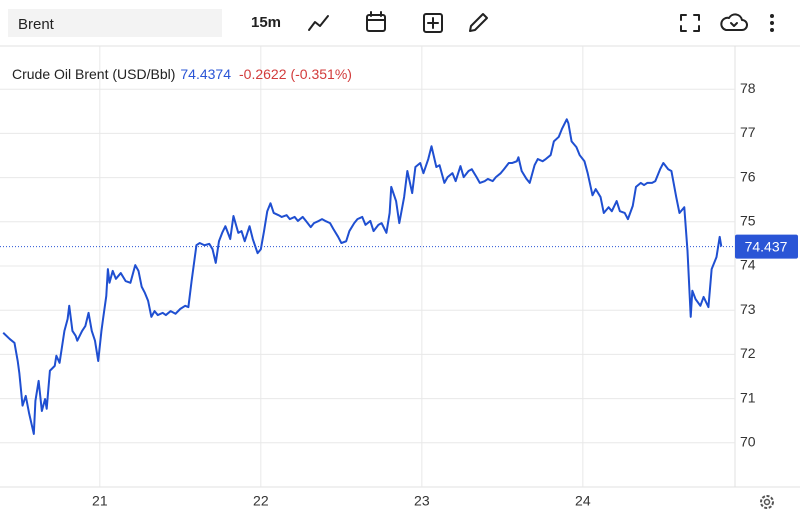 This screenshot has width=800, height=520. I want to click on legend-change: -0.2622, so click(263, 74).